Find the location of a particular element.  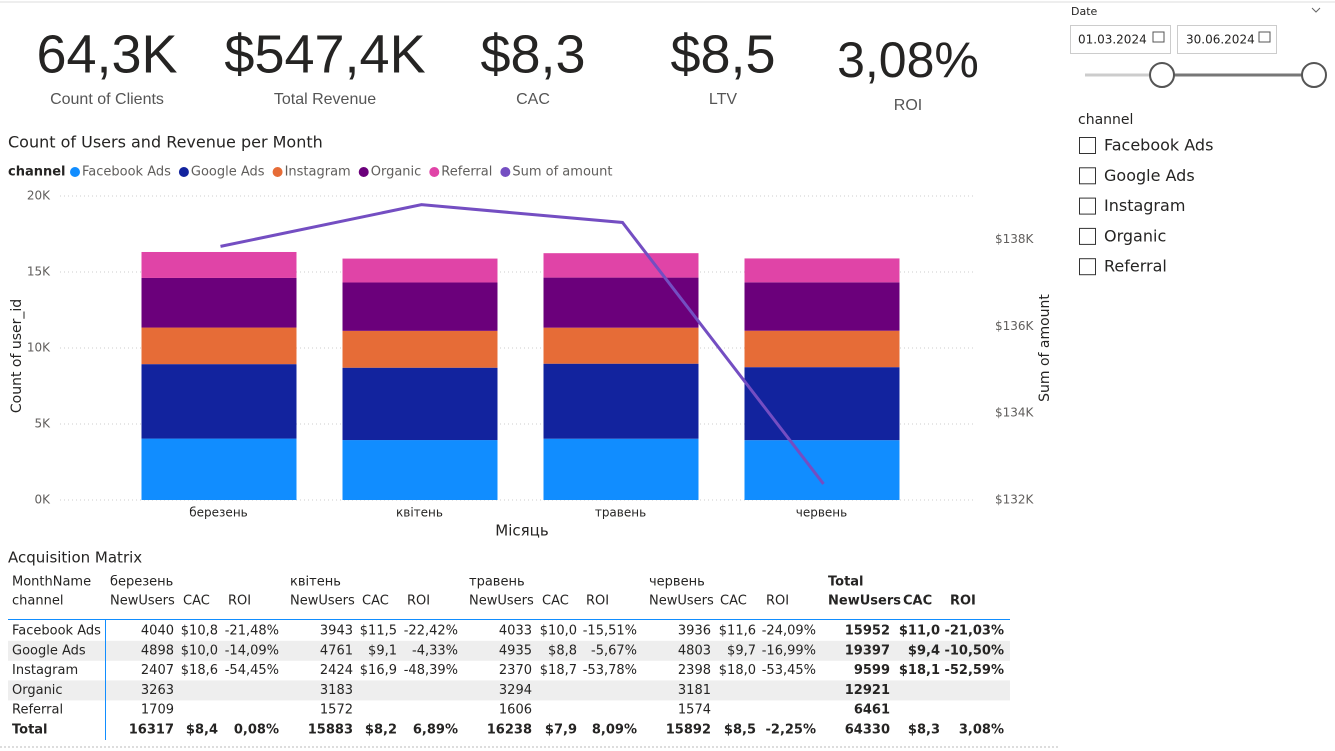

row-band is located at coordinates (509, 690).